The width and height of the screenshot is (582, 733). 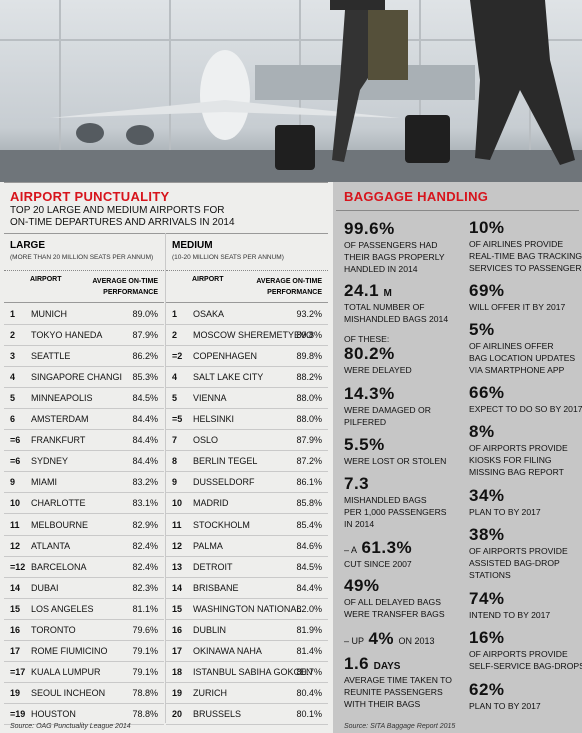 What do you see at coordinates (60, 524) in the screenshot?
I see `airport: MELBOURNE` at bounding box center [60, 524].